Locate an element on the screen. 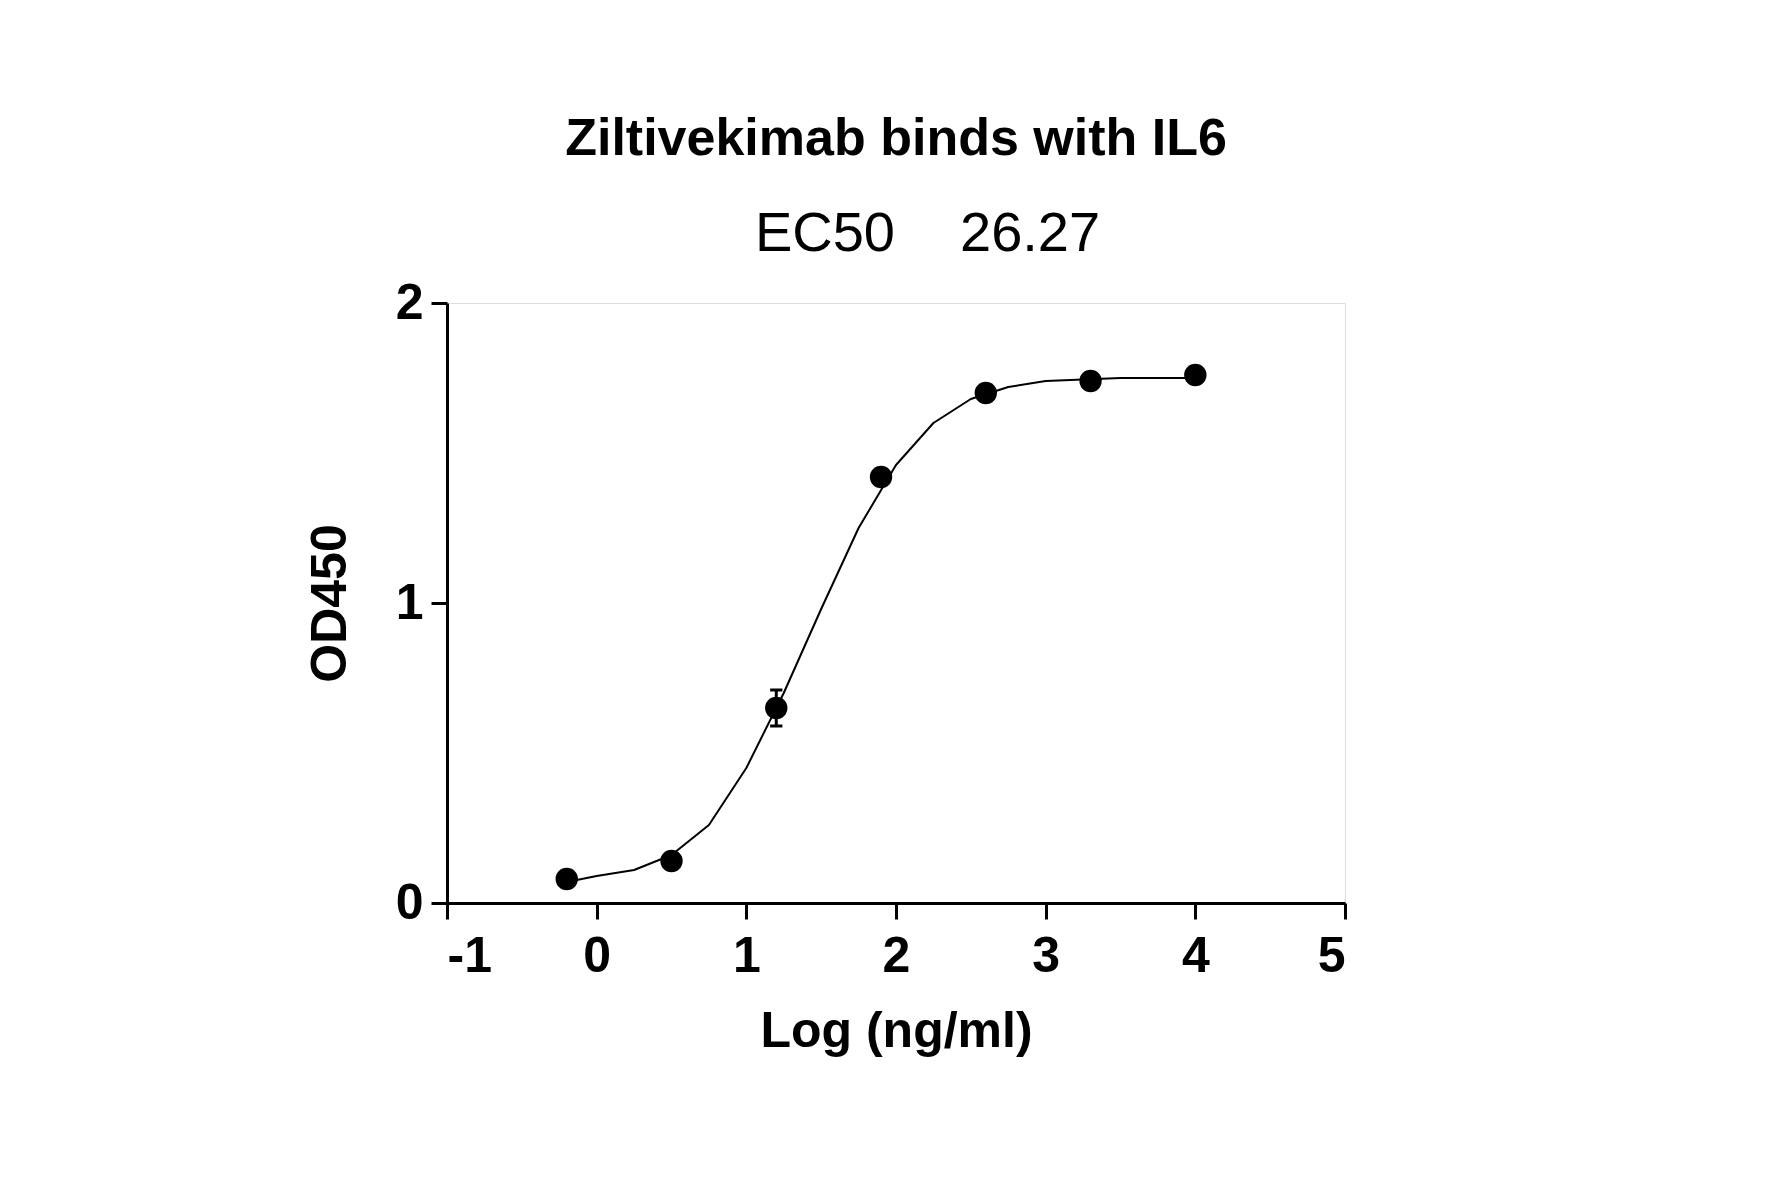  x-tick-label: 2 is located at coordinates (896, 954).